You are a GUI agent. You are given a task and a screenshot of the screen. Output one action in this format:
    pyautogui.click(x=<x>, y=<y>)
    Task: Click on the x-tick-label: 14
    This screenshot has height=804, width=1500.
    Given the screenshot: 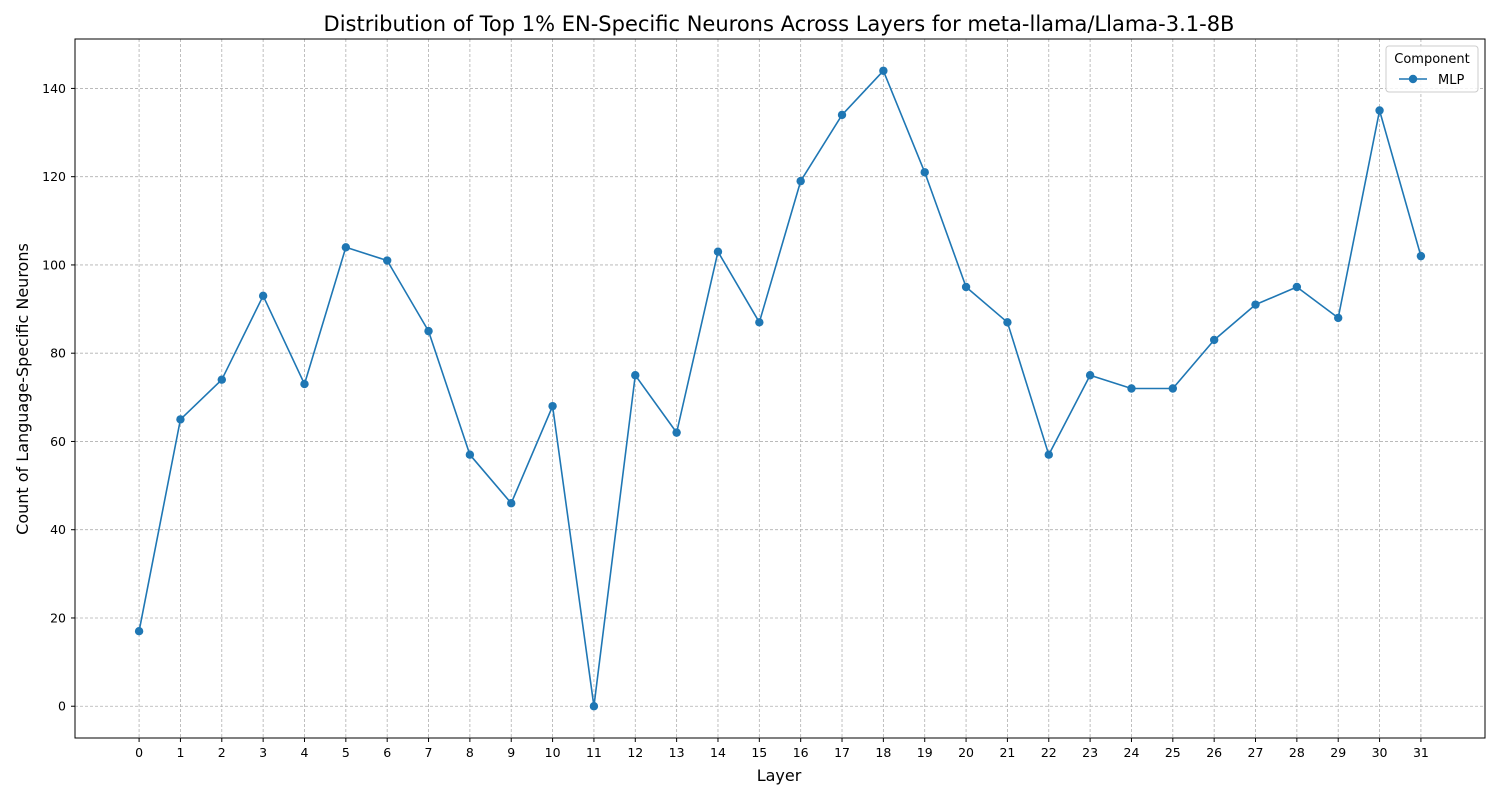 What is the action you would take?
    pyautogui.click(x=718, y=752)
    